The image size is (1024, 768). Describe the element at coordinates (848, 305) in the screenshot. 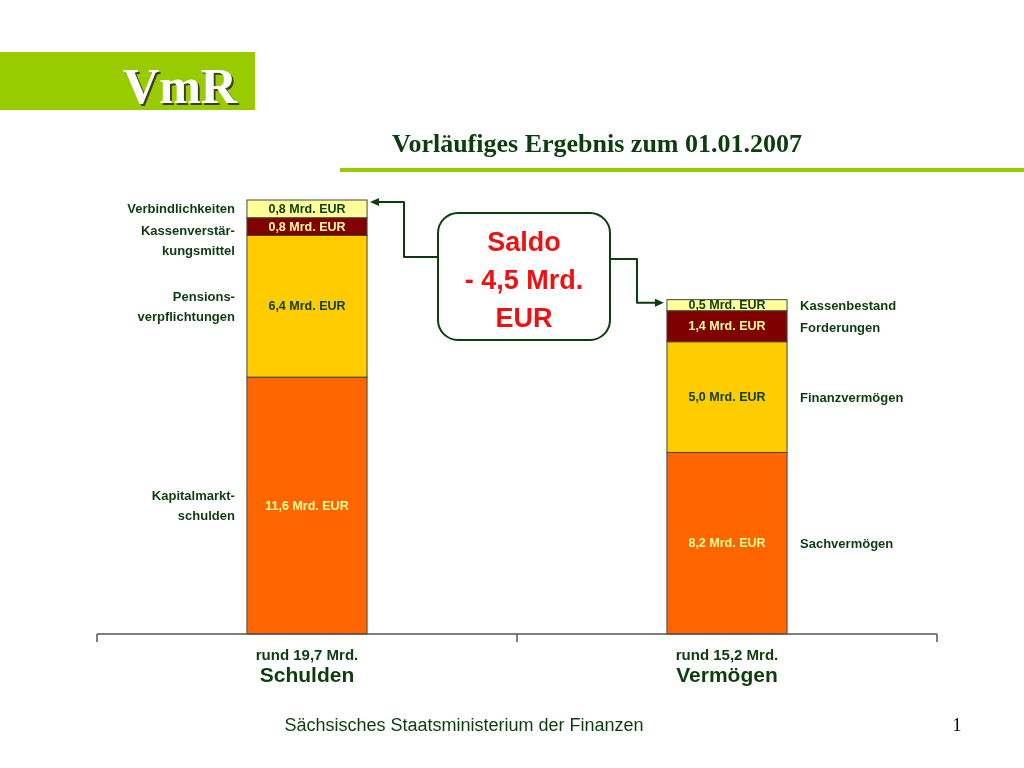

I see `series-label: Kassenbestand` at that location.